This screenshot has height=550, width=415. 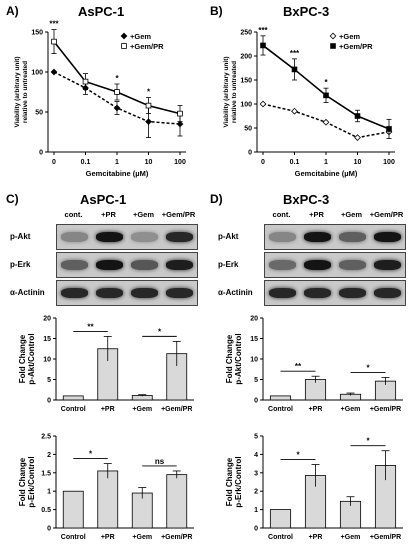 I want to click on x-tick-label: 0.1, so click(x=86, y=162).